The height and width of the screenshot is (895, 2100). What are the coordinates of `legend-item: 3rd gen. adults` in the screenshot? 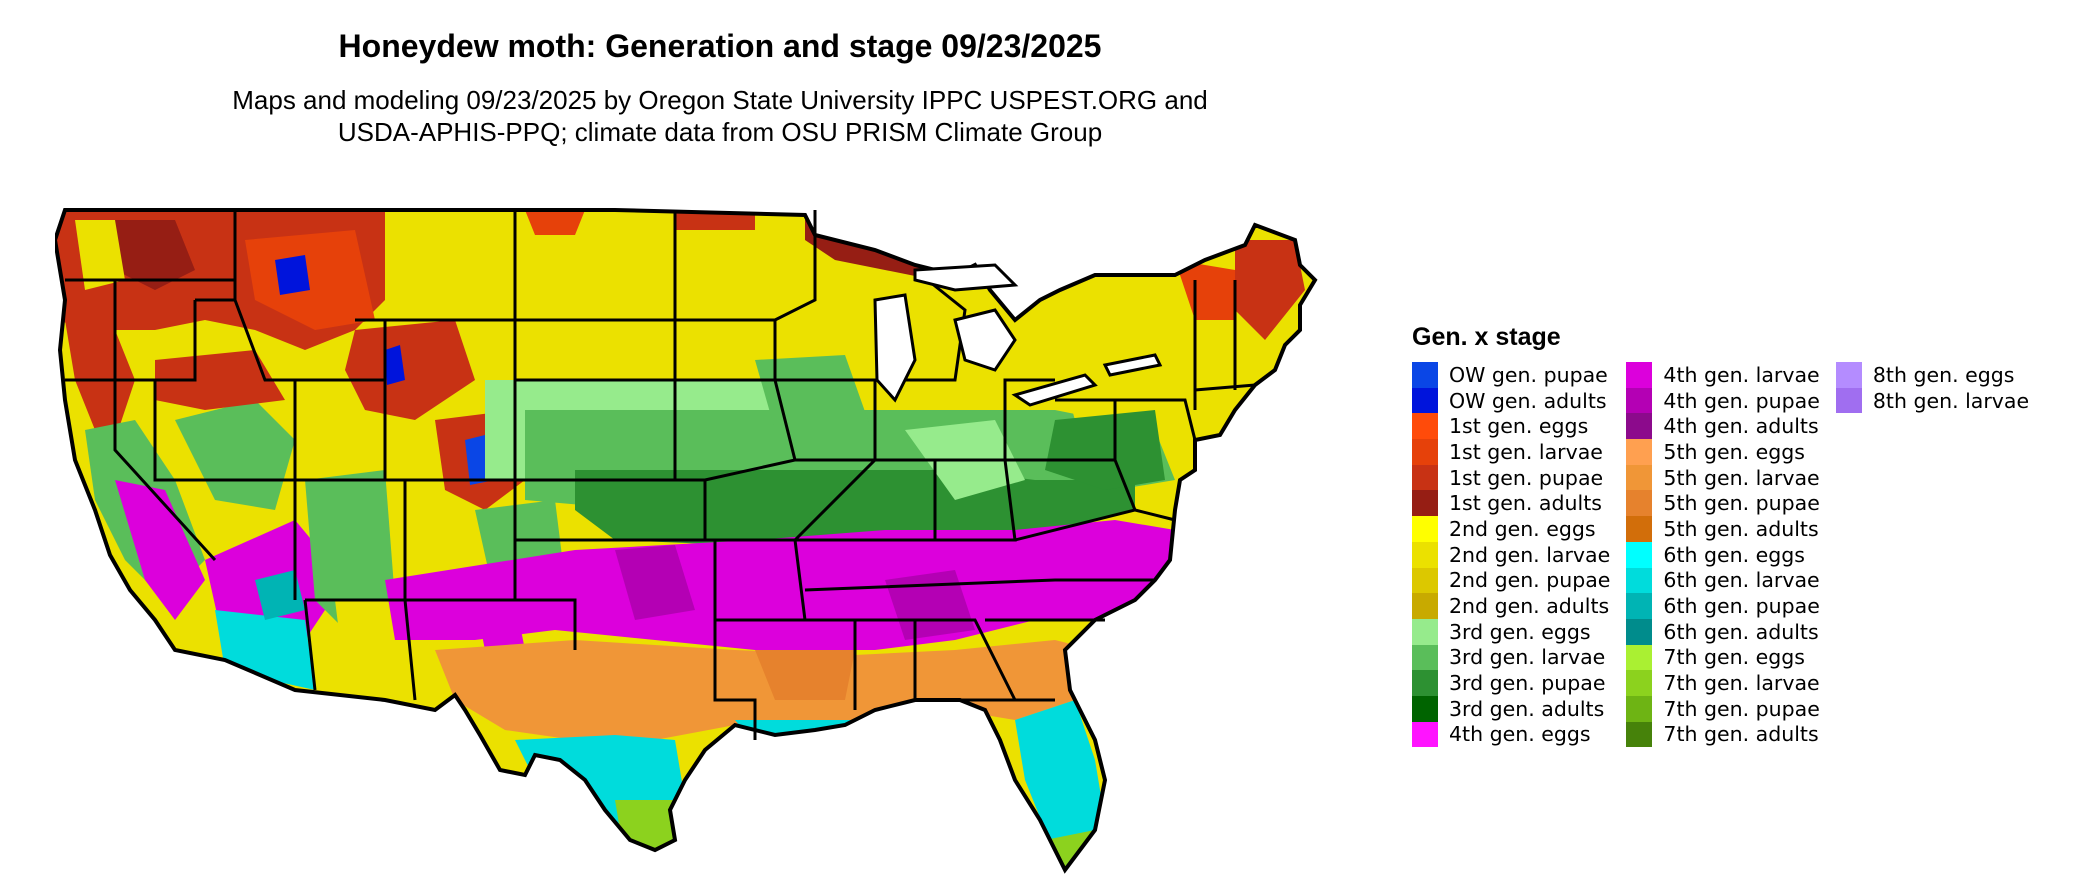 It's located at (1511, 708).